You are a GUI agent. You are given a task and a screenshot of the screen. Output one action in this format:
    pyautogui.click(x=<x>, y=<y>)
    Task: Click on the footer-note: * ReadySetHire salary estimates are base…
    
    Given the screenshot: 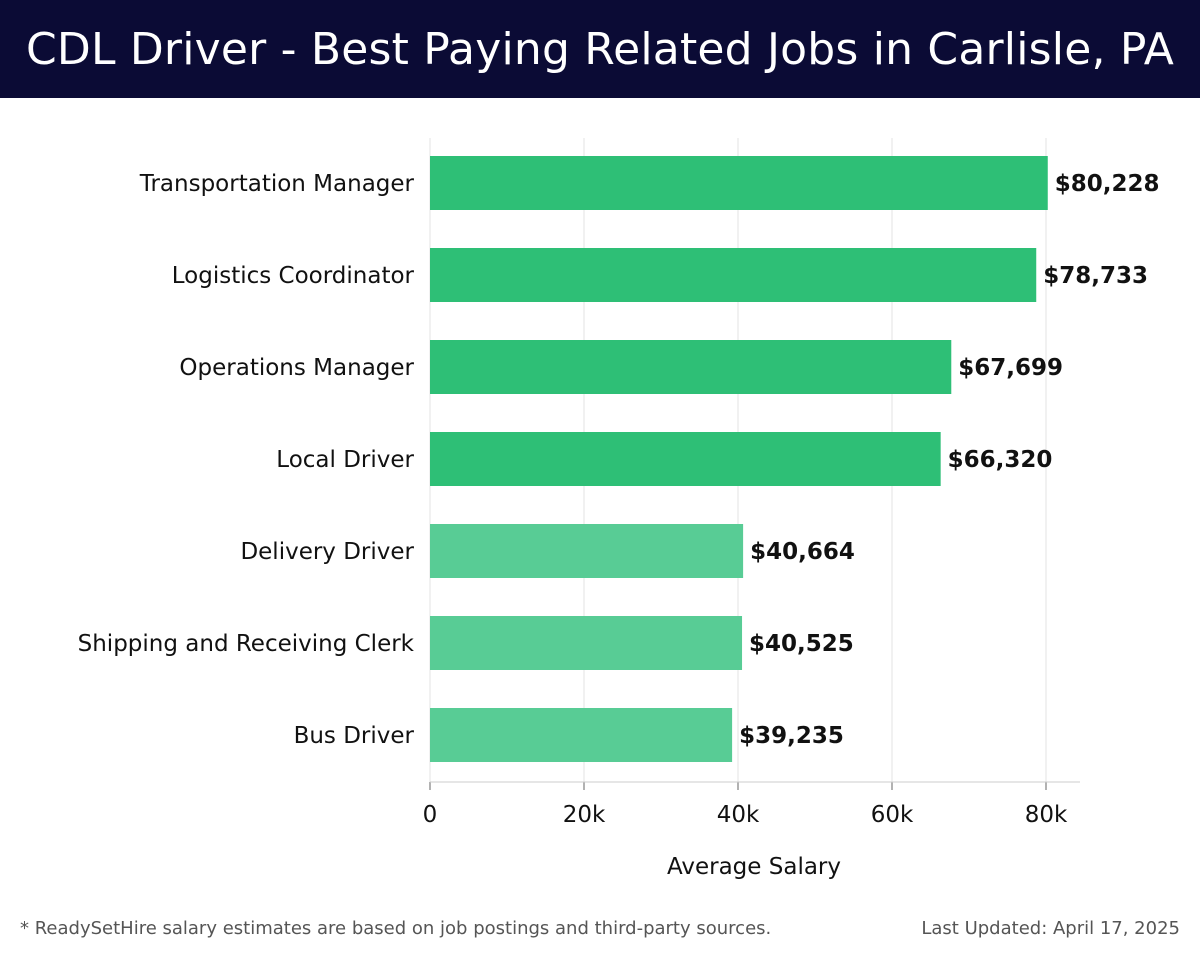 What is the action you would take?
    pyautogui.click(x=396, y=928)
    